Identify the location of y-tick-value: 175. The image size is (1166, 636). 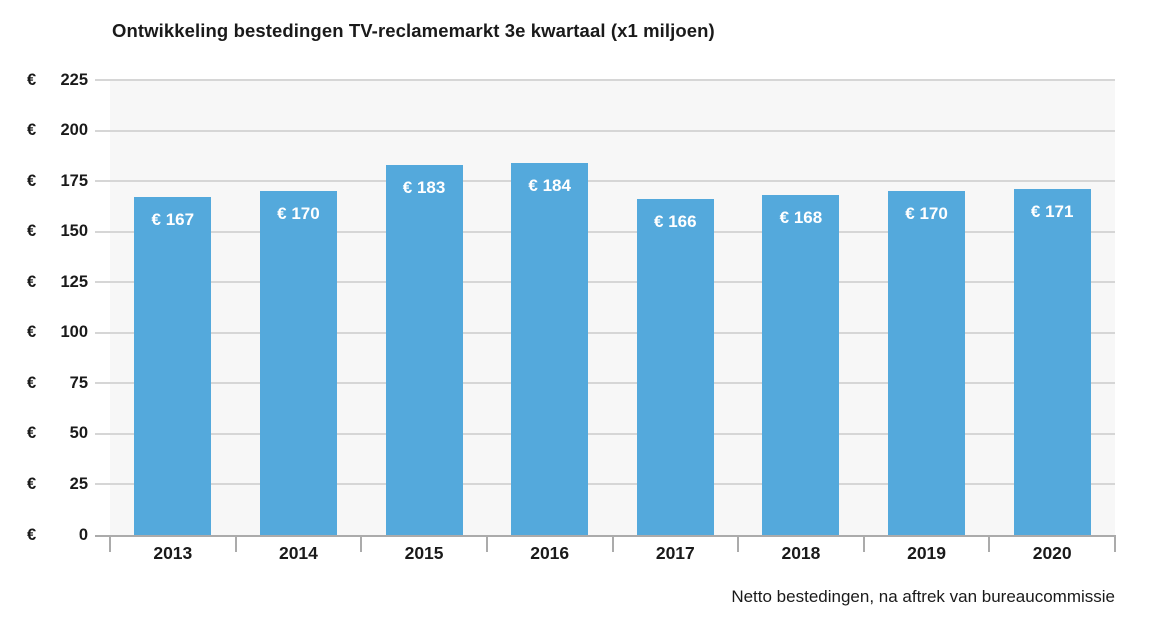
(74, 180).